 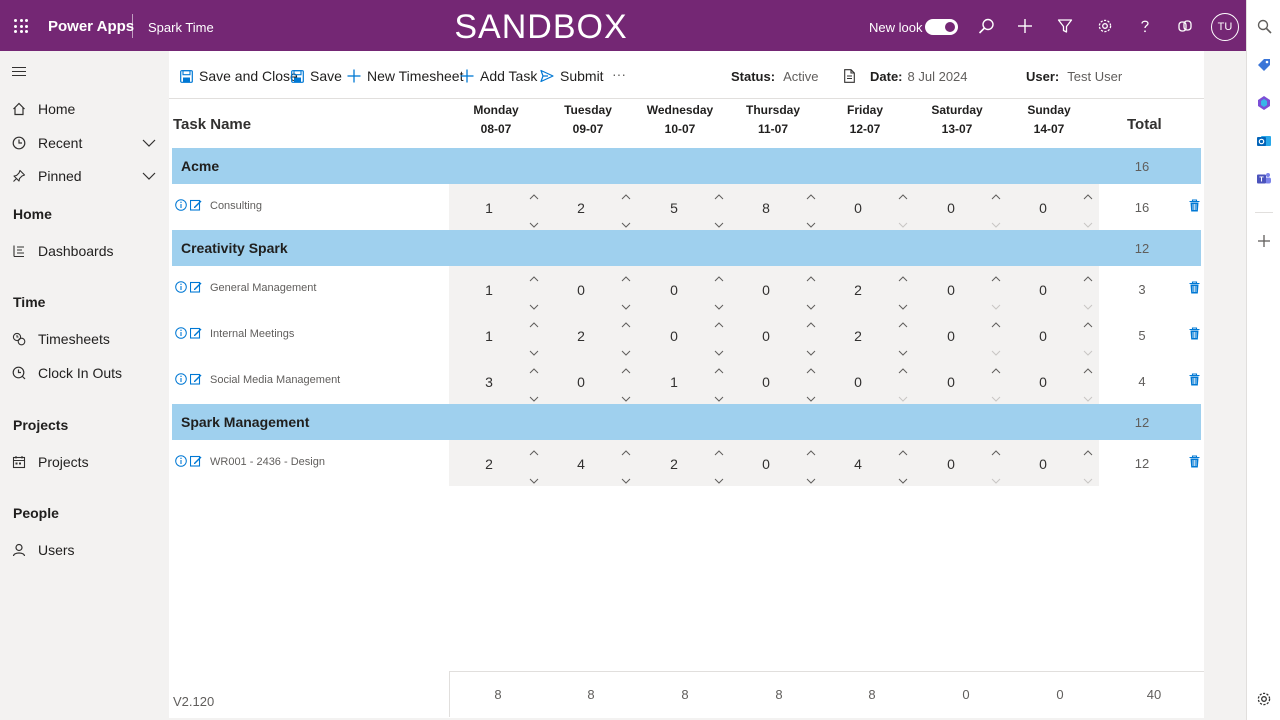 What do you see at coordinates (1264, 699) in the screenshot?
I see `settings-icon` at bounding box center [1264, 699].